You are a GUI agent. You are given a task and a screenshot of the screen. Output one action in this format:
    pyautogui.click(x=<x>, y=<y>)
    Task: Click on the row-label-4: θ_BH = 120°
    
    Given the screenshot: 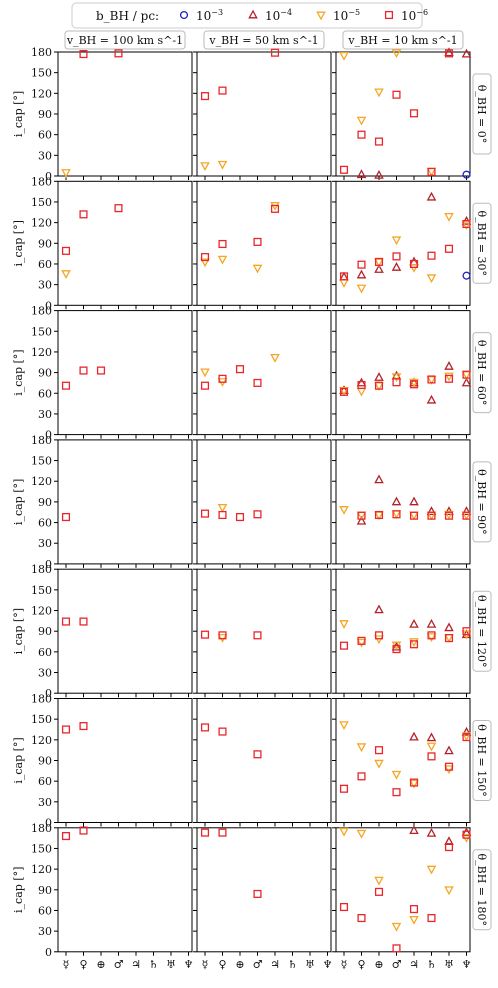 What is the action you would take?
    pyautogui.click(x=482, y=631)
    